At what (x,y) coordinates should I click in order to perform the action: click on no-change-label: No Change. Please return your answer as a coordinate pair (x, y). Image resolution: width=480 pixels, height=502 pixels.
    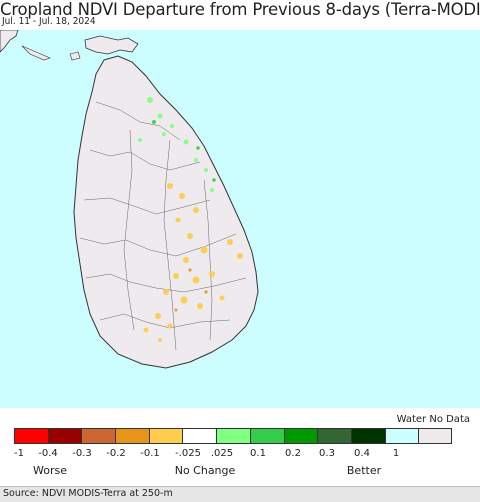
    Looking at the image, I should click on (205, 470).